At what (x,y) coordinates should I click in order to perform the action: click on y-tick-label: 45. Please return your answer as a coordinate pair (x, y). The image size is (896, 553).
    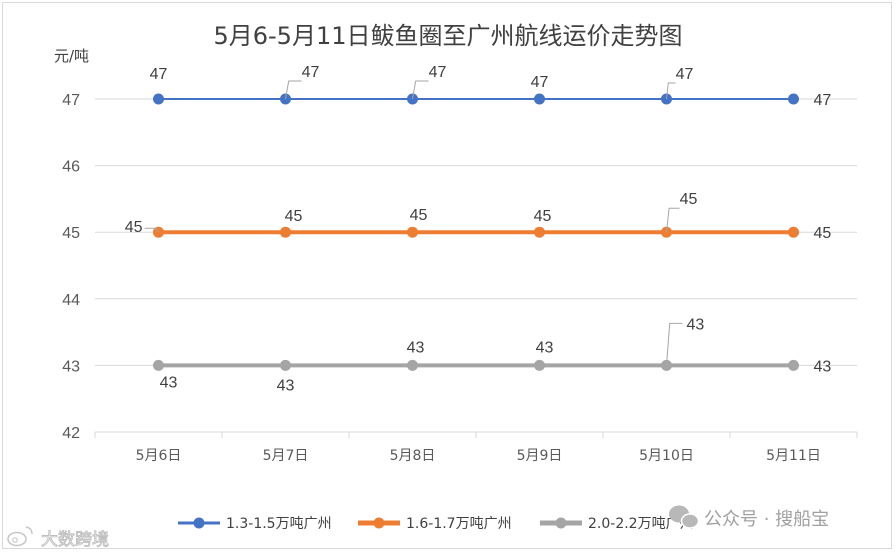
    Looking at the image, I should click on (71, 233).